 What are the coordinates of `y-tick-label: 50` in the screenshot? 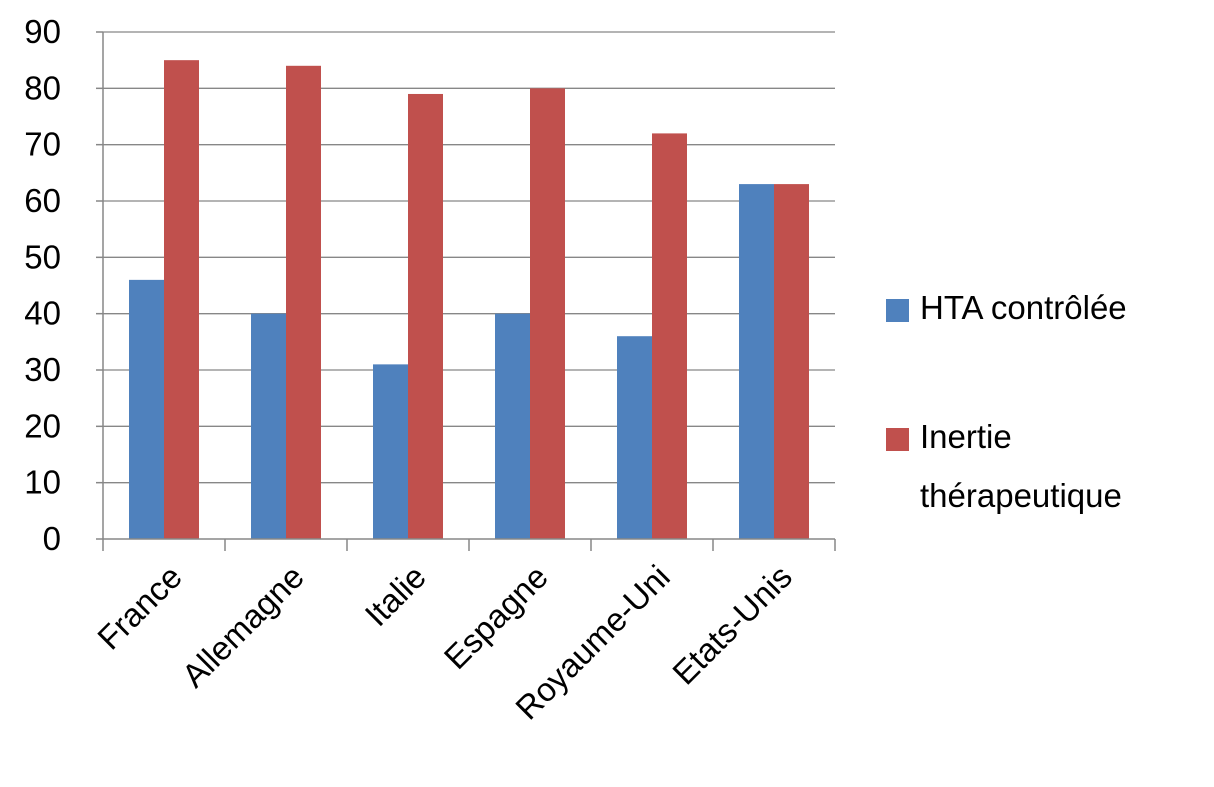 It's located at (42, 256).